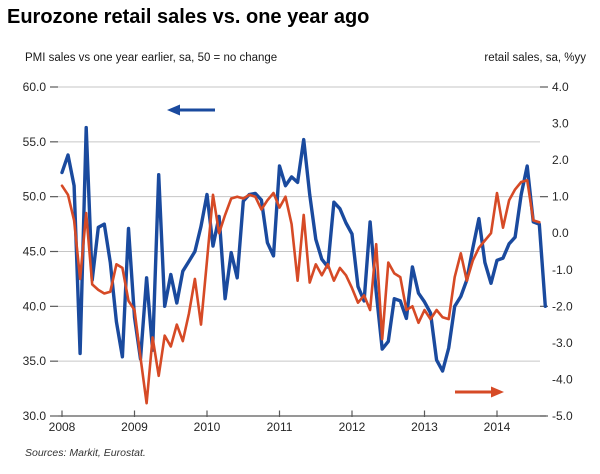 The image size is (600, 474). I want to click on right-axis-tick-label: 3.0, so click(560, 124).